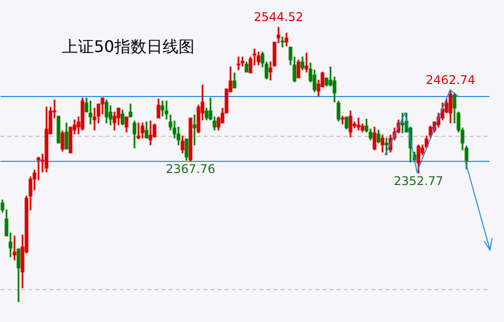 This screenshot has height=322, width=504. I want to click on text: 上证50指数日线图, so click(128, 46).